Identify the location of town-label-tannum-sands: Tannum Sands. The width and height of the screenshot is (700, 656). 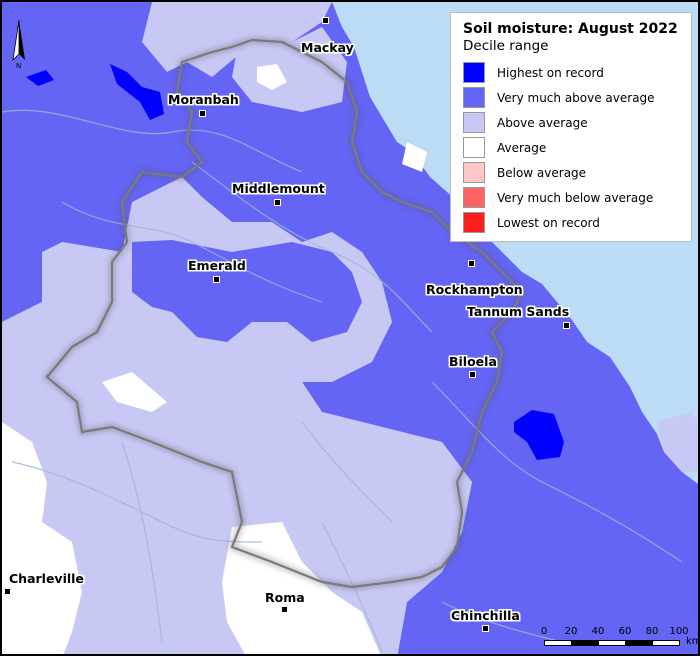
(518, 311).